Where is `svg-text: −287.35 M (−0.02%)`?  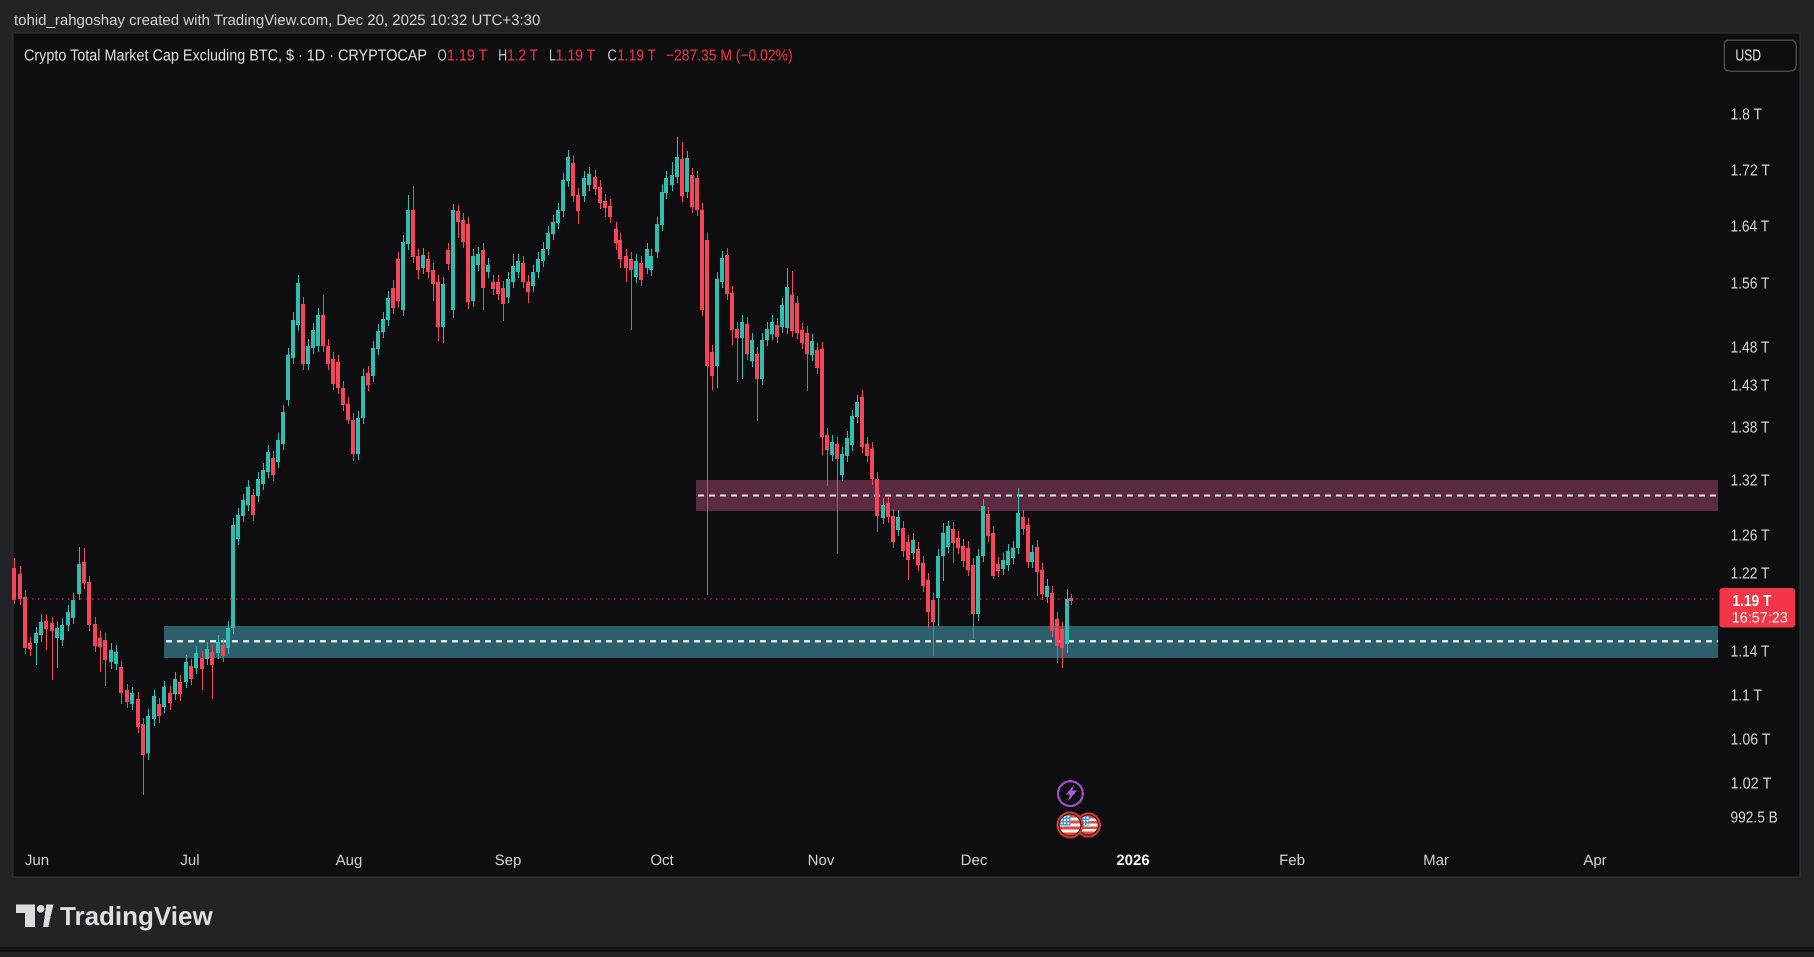
svg-text: −287.35 M (−0.02%) is located at coordinates (729, 56).